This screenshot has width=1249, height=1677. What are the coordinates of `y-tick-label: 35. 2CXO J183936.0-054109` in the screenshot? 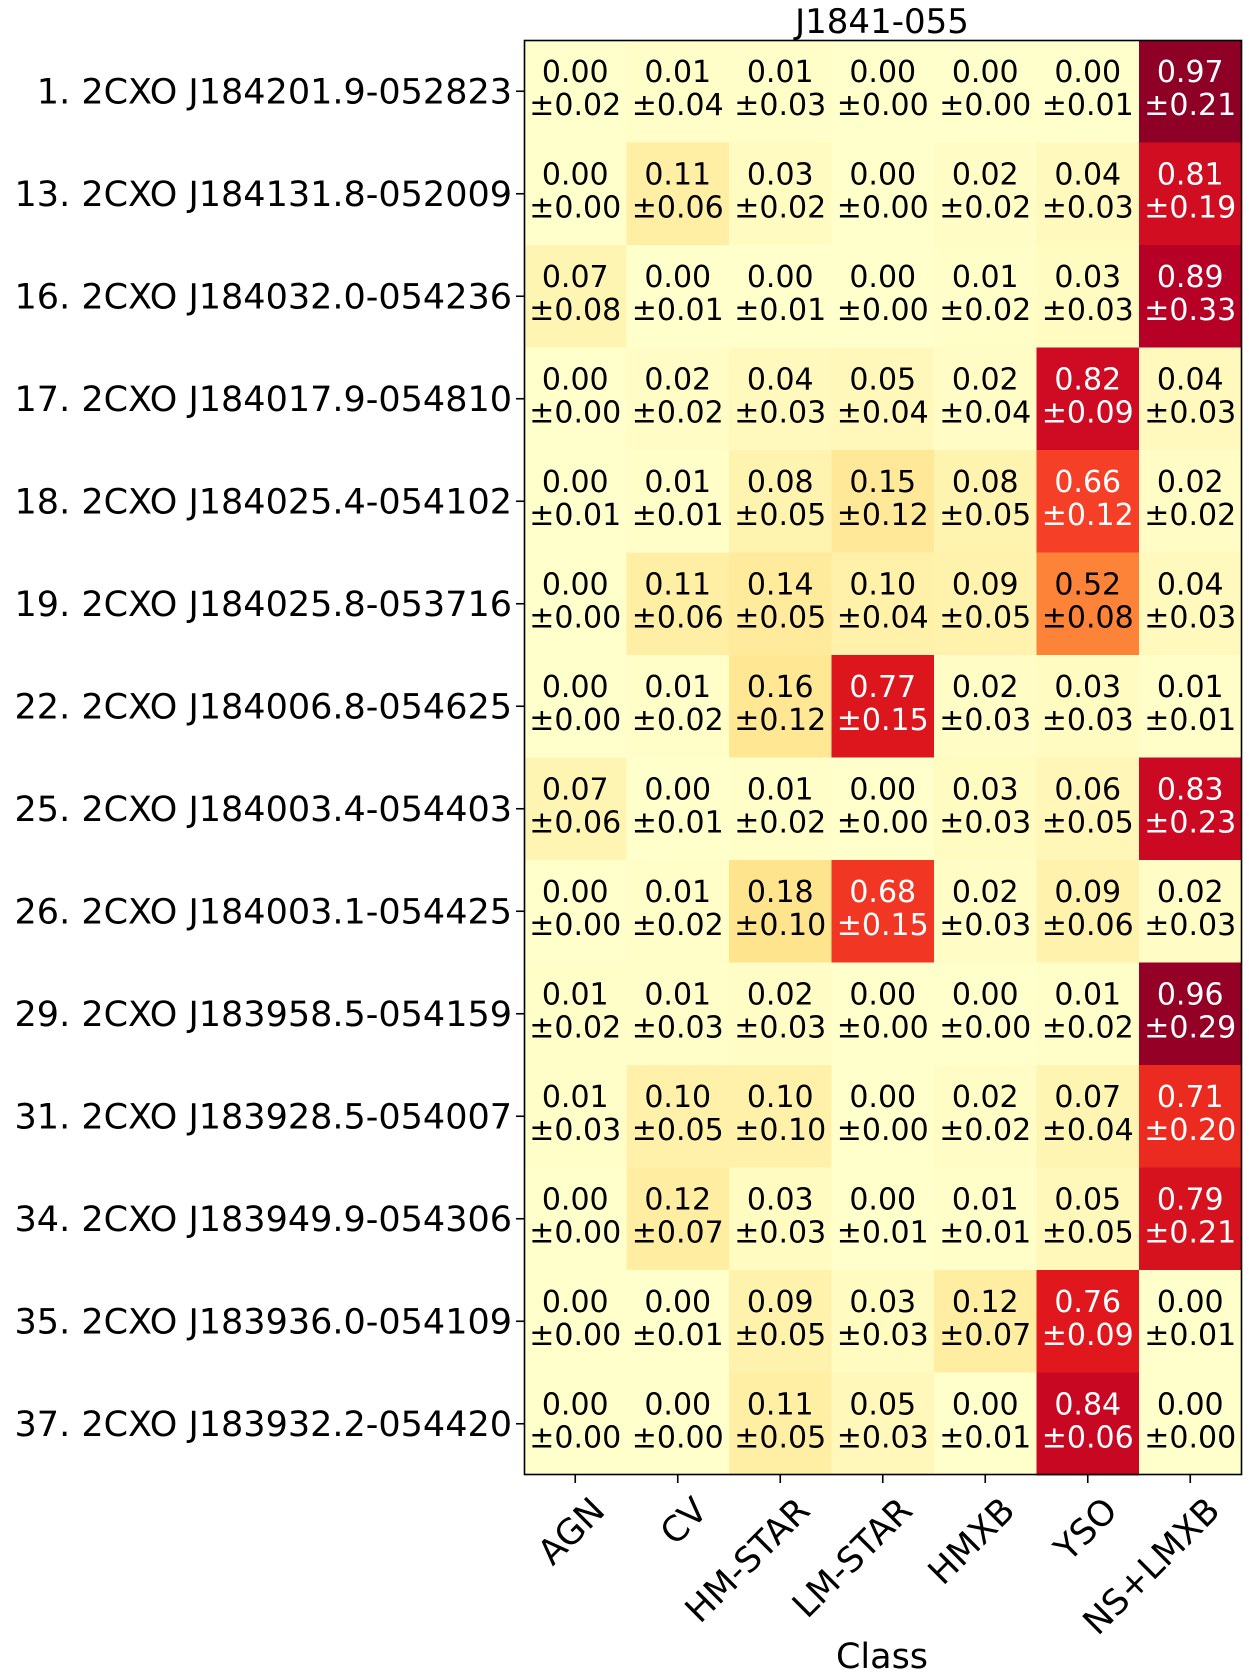 It's located at (263, 1322).